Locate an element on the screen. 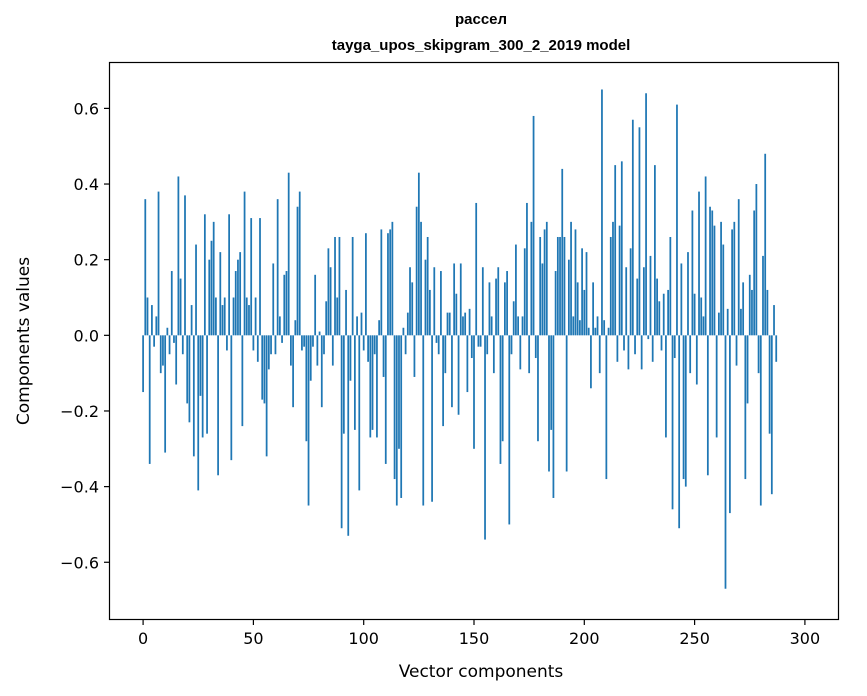  y-tick-label: −0.2 is located at coordinates (79, 411).